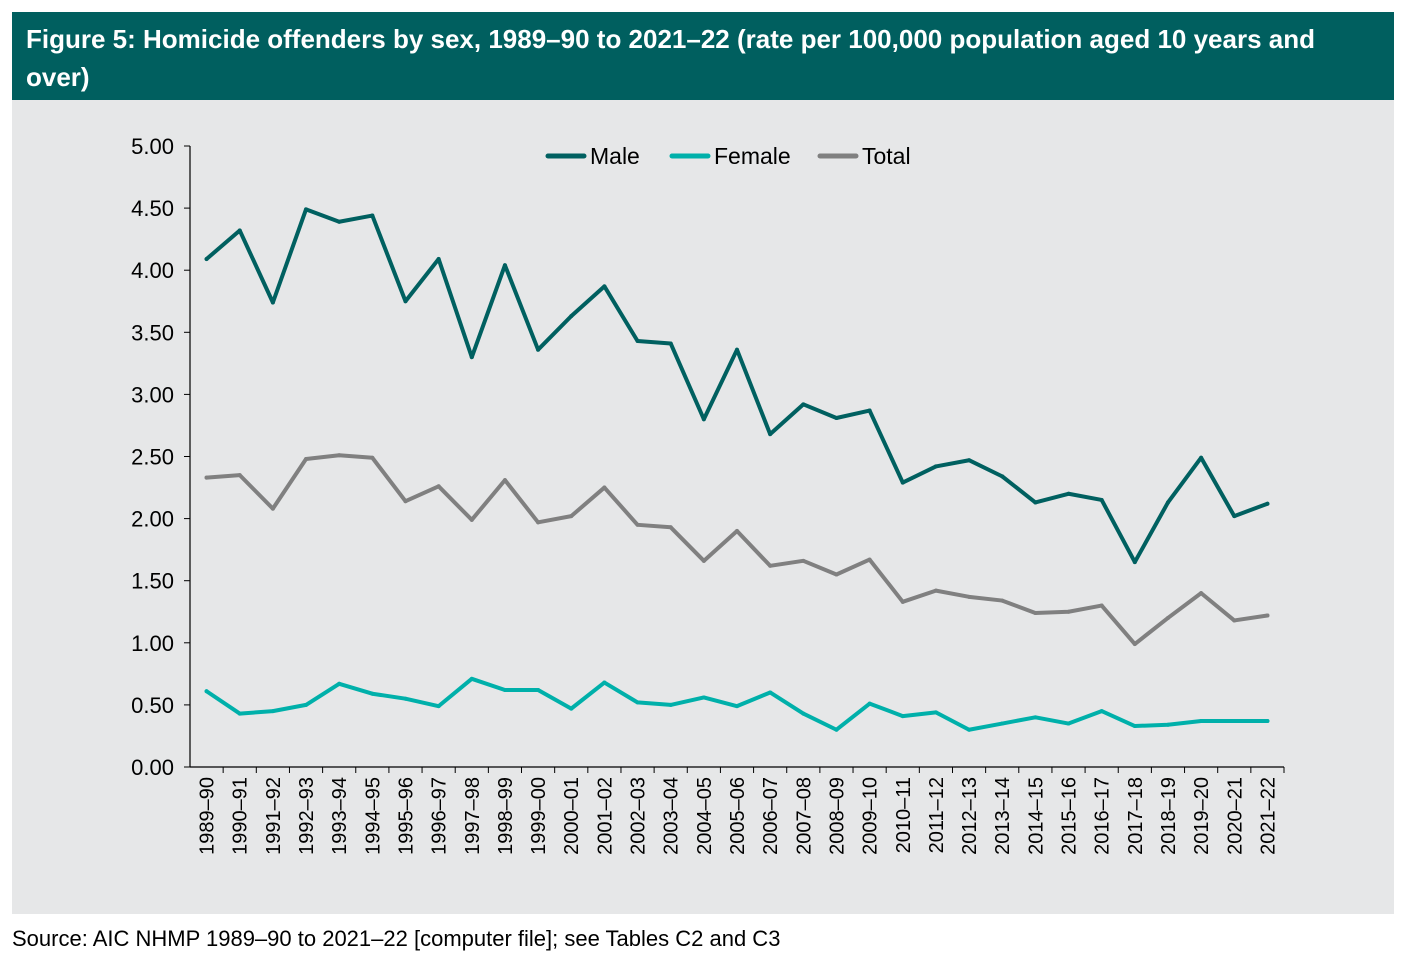 Image resolution: width=1406 pixels, height=966 pixels. I want to click on x-tick-label: 1999–00, so click(539, 816).